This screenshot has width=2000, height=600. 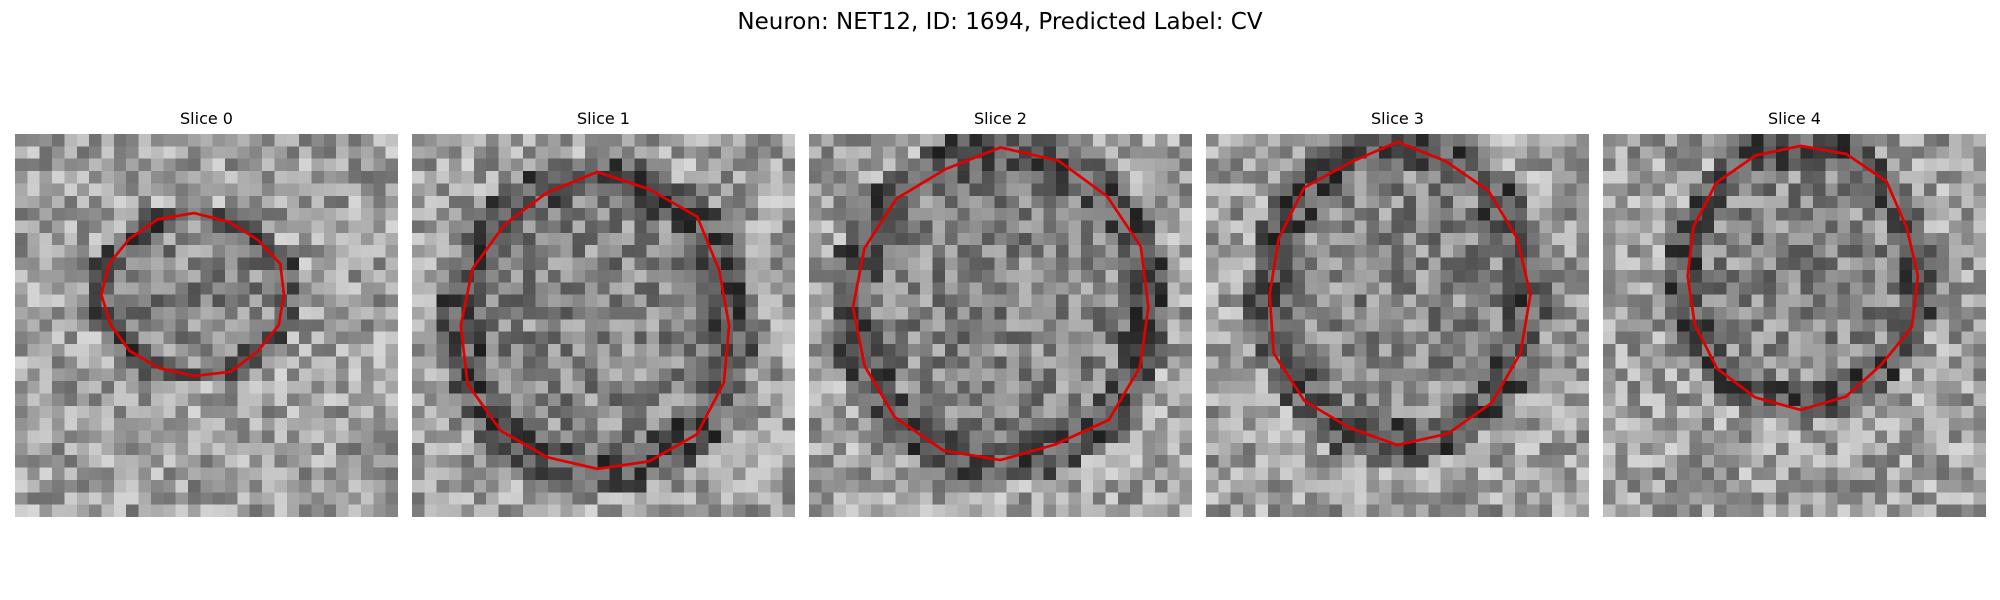 I want to click on slice-title: Slice 4, so click(x=1794, y=118).